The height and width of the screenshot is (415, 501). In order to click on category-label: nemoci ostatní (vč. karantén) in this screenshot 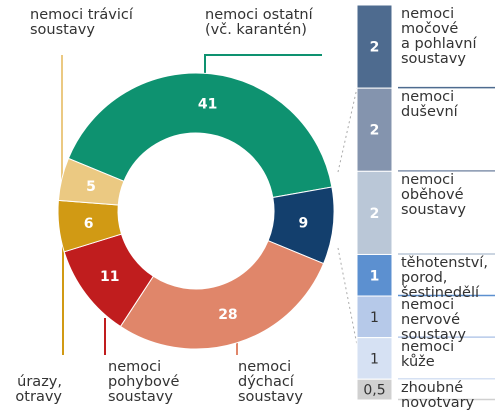, I will do `click(259, 22)`.